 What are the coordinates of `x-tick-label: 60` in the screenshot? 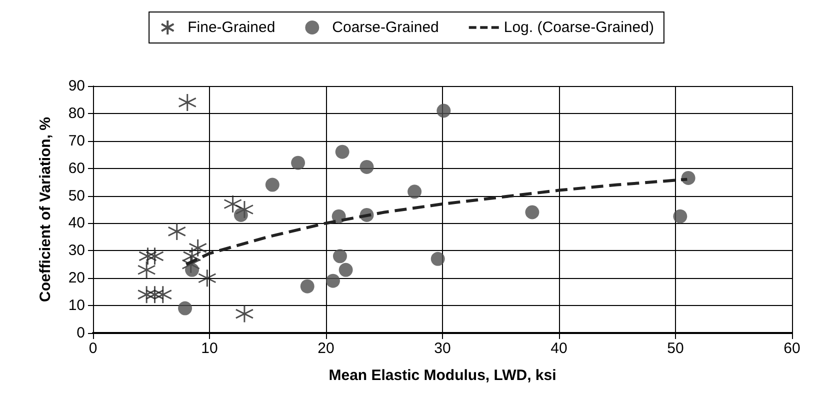 It's located at (792, 348).